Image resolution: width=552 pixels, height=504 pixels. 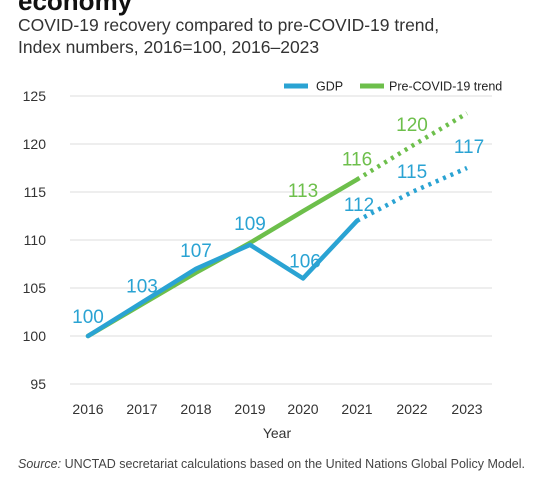 I want to click on y-axis-ticks: 95 100 105 110 115 120 125, so click(x=35, y=240).